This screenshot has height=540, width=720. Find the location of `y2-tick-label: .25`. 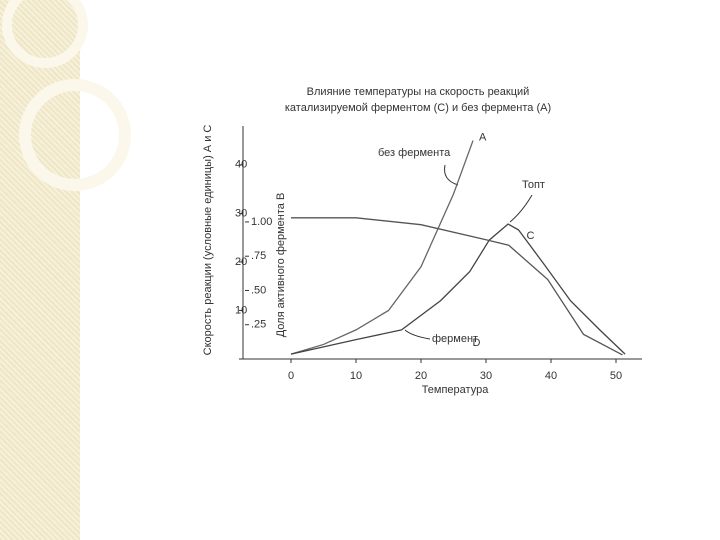

y2-tick-label: .25 is located at coordinates (258, 325).